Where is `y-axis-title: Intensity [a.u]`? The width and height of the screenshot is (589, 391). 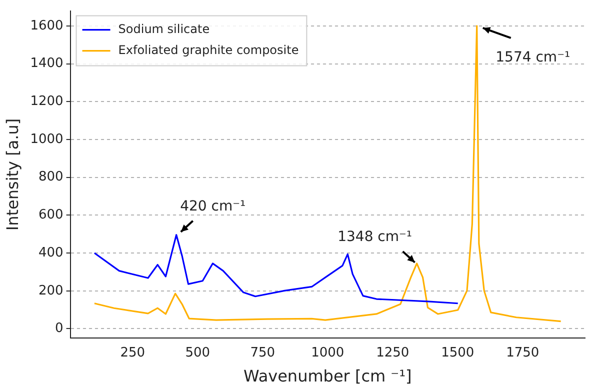 y-axis-title: Intensity [a.u] is located at coordinates (12, 174).